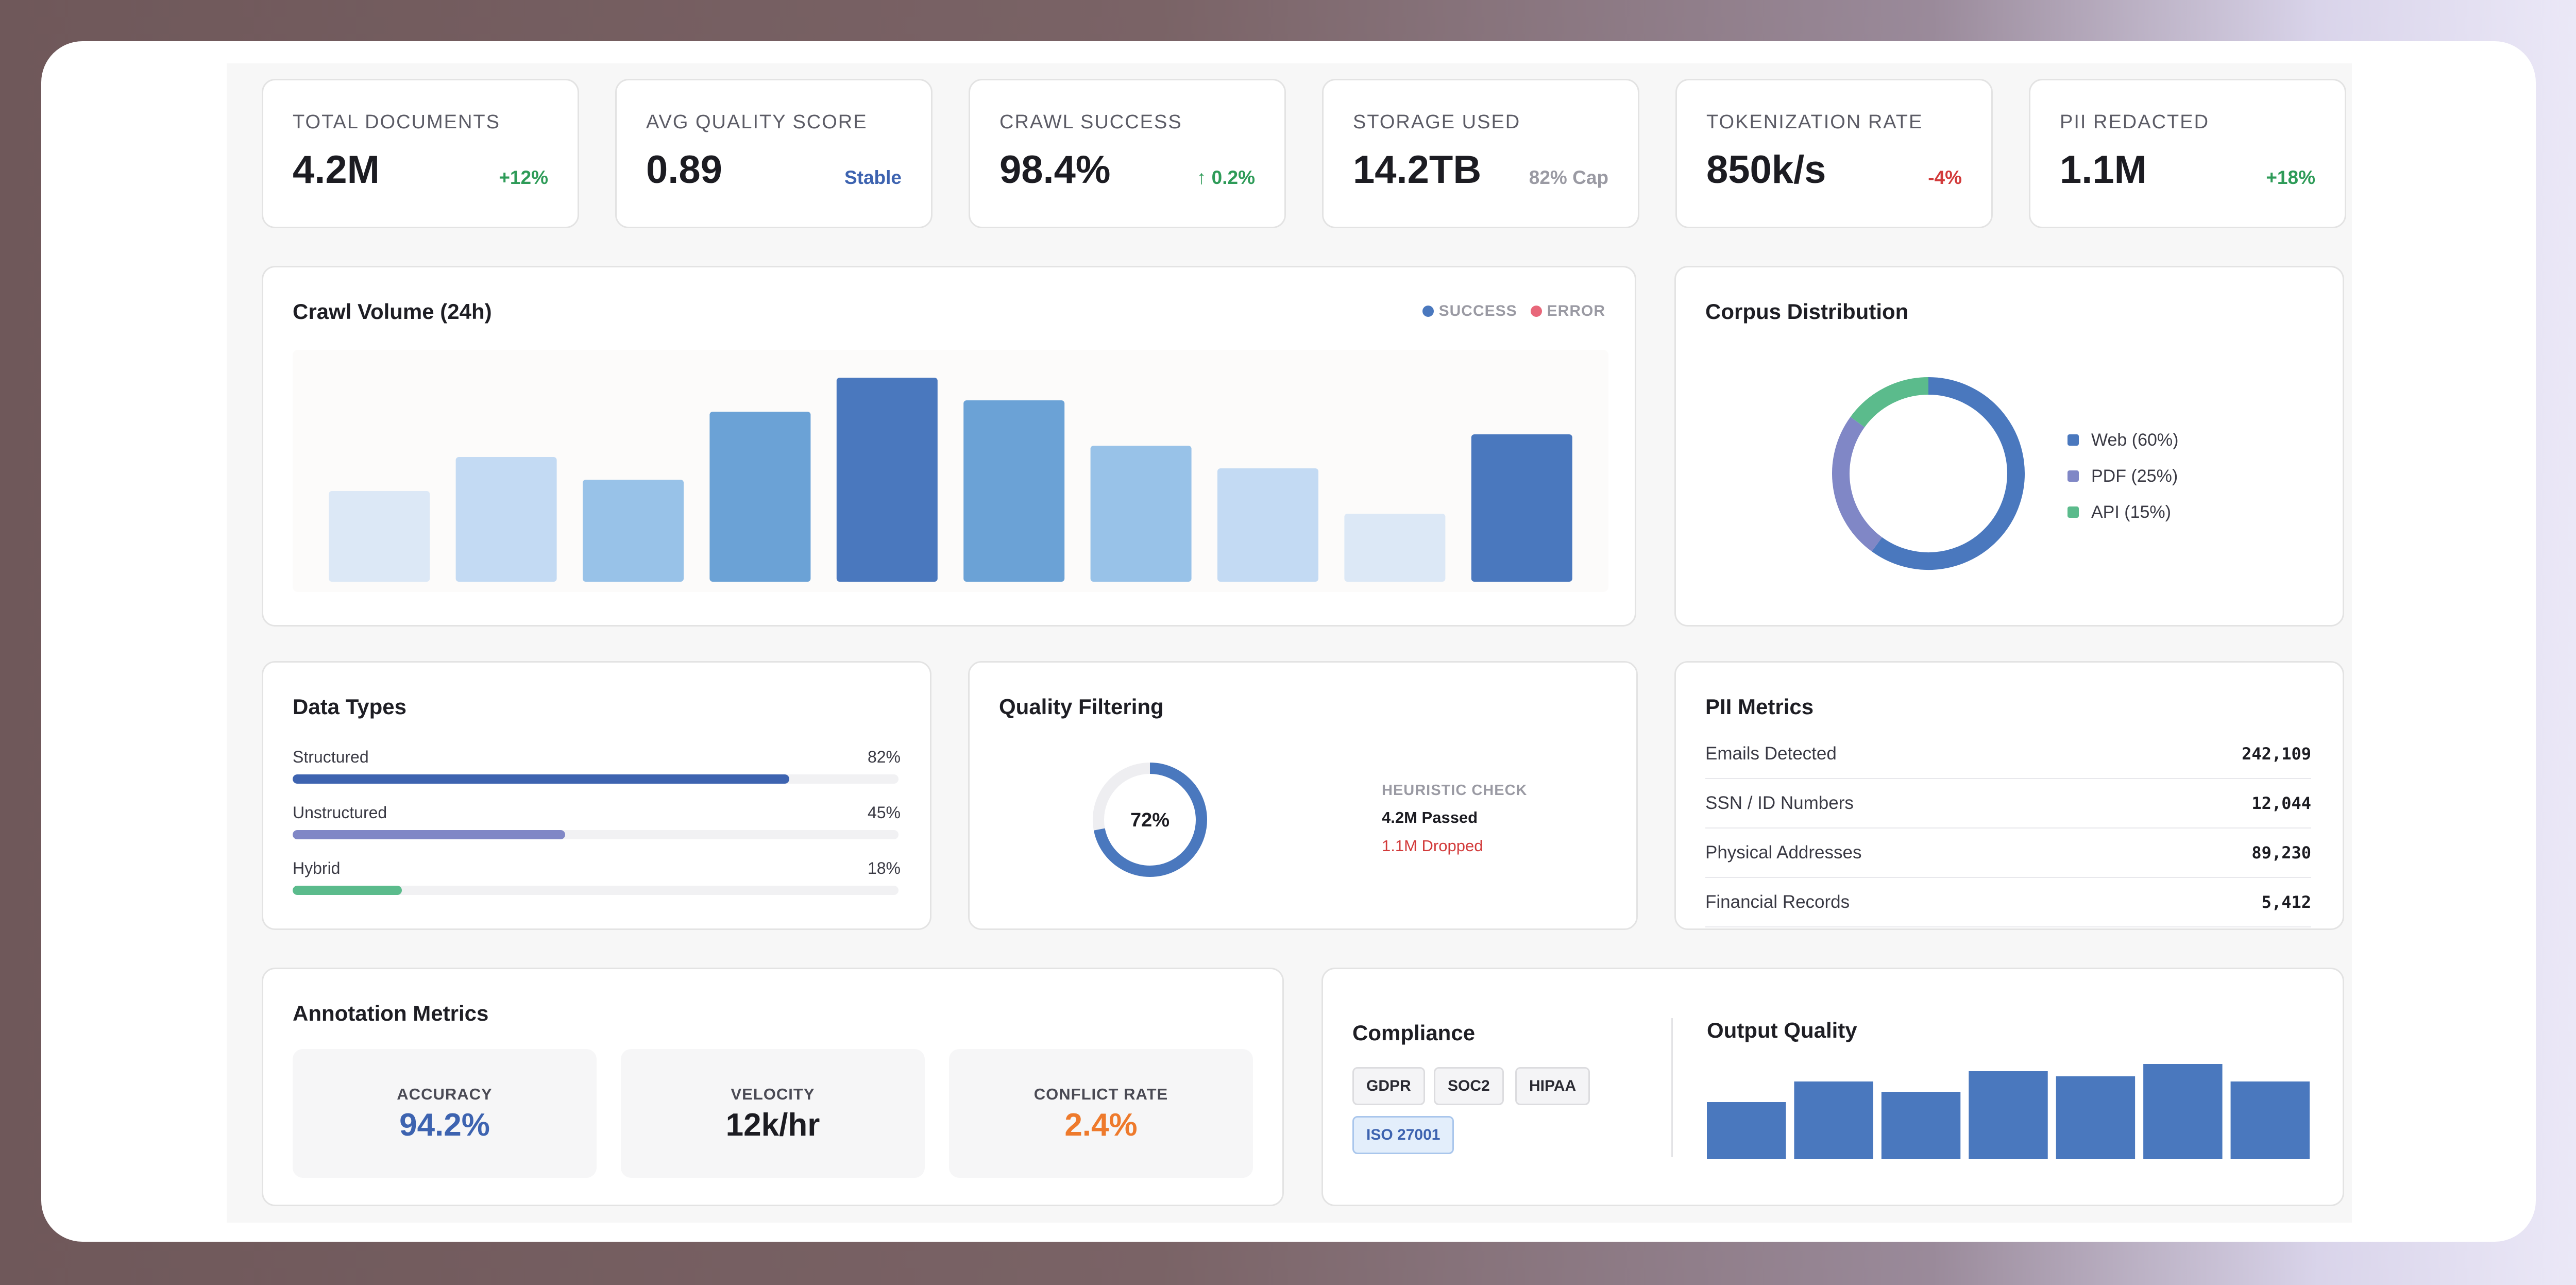 The image size is (2576, 1285). I want to click on badge-hipaa: HIPAA, so click(1552, 1086).